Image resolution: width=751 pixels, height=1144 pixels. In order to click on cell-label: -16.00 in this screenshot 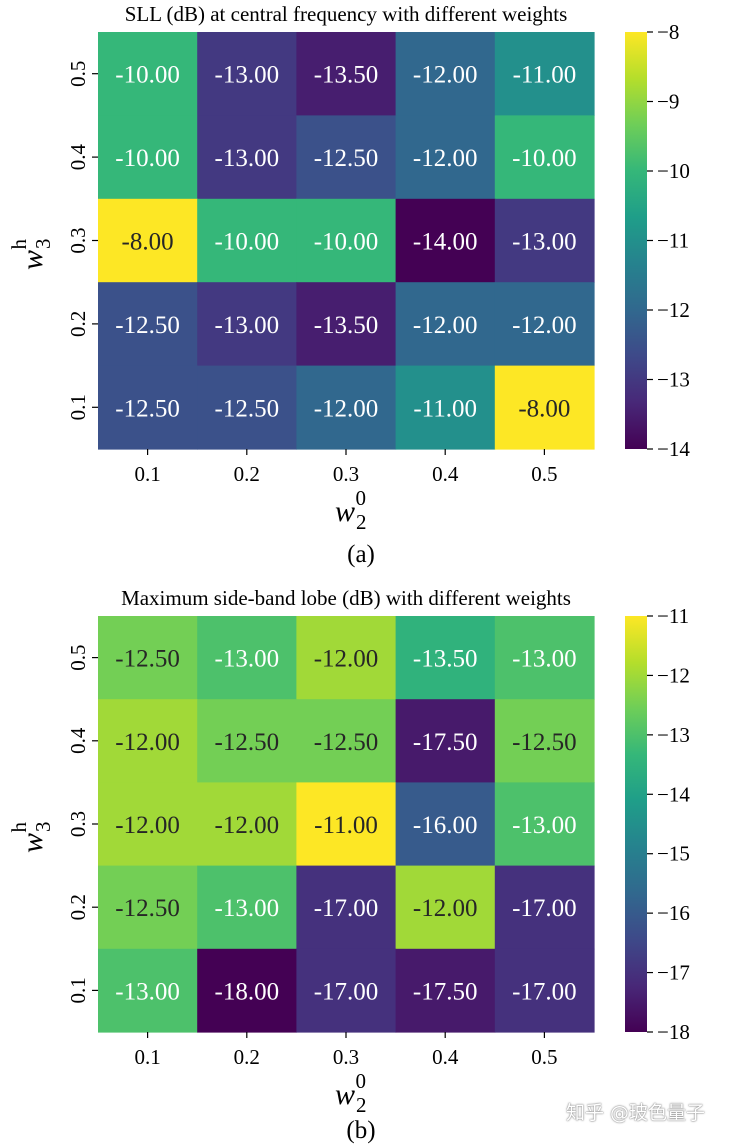, I will do `click(445, 825)`.